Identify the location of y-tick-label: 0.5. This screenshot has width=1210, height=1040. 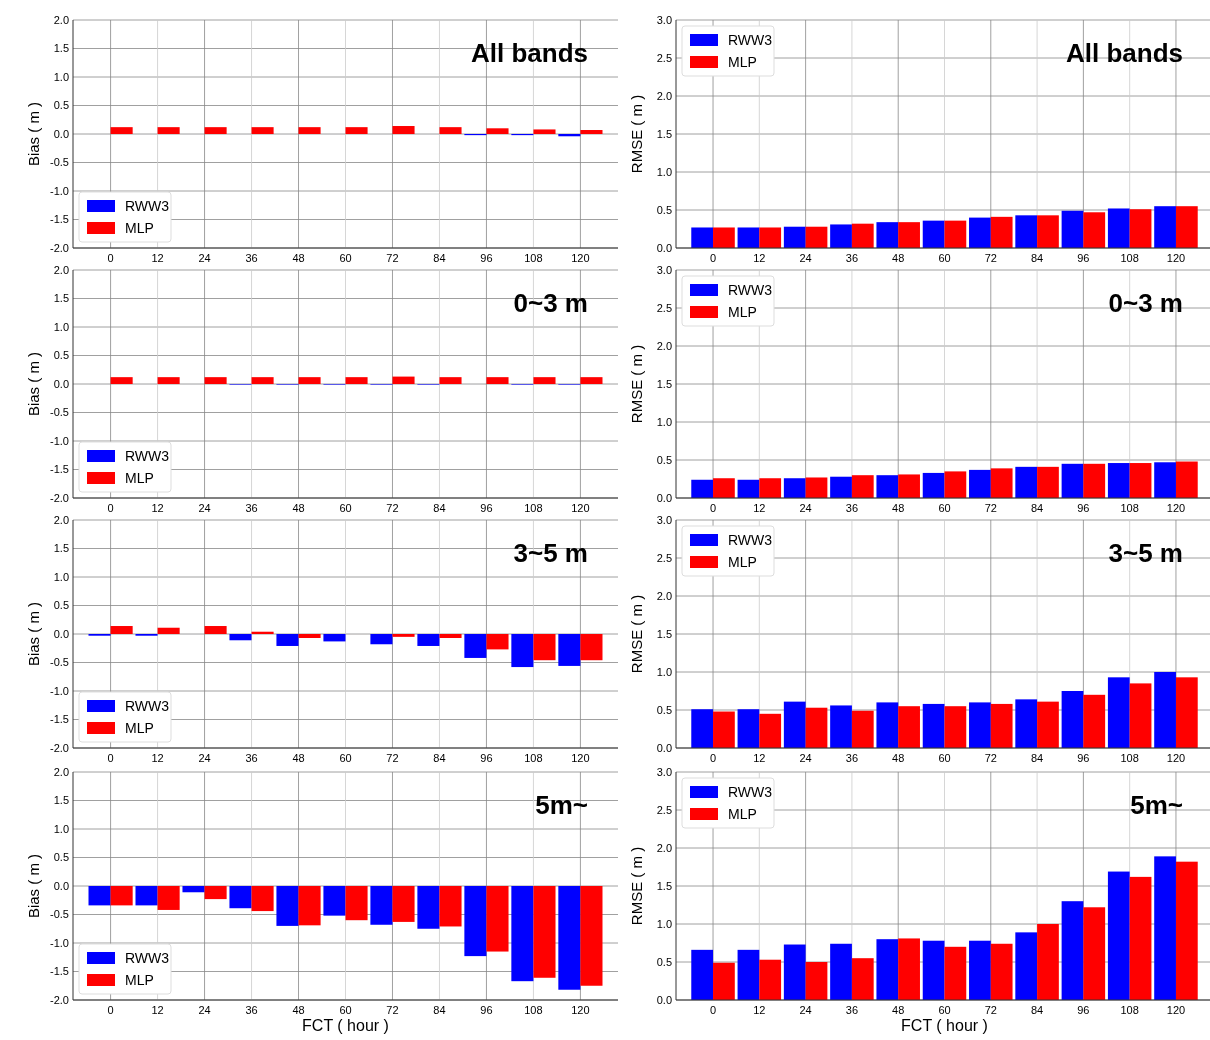
(664, 961).